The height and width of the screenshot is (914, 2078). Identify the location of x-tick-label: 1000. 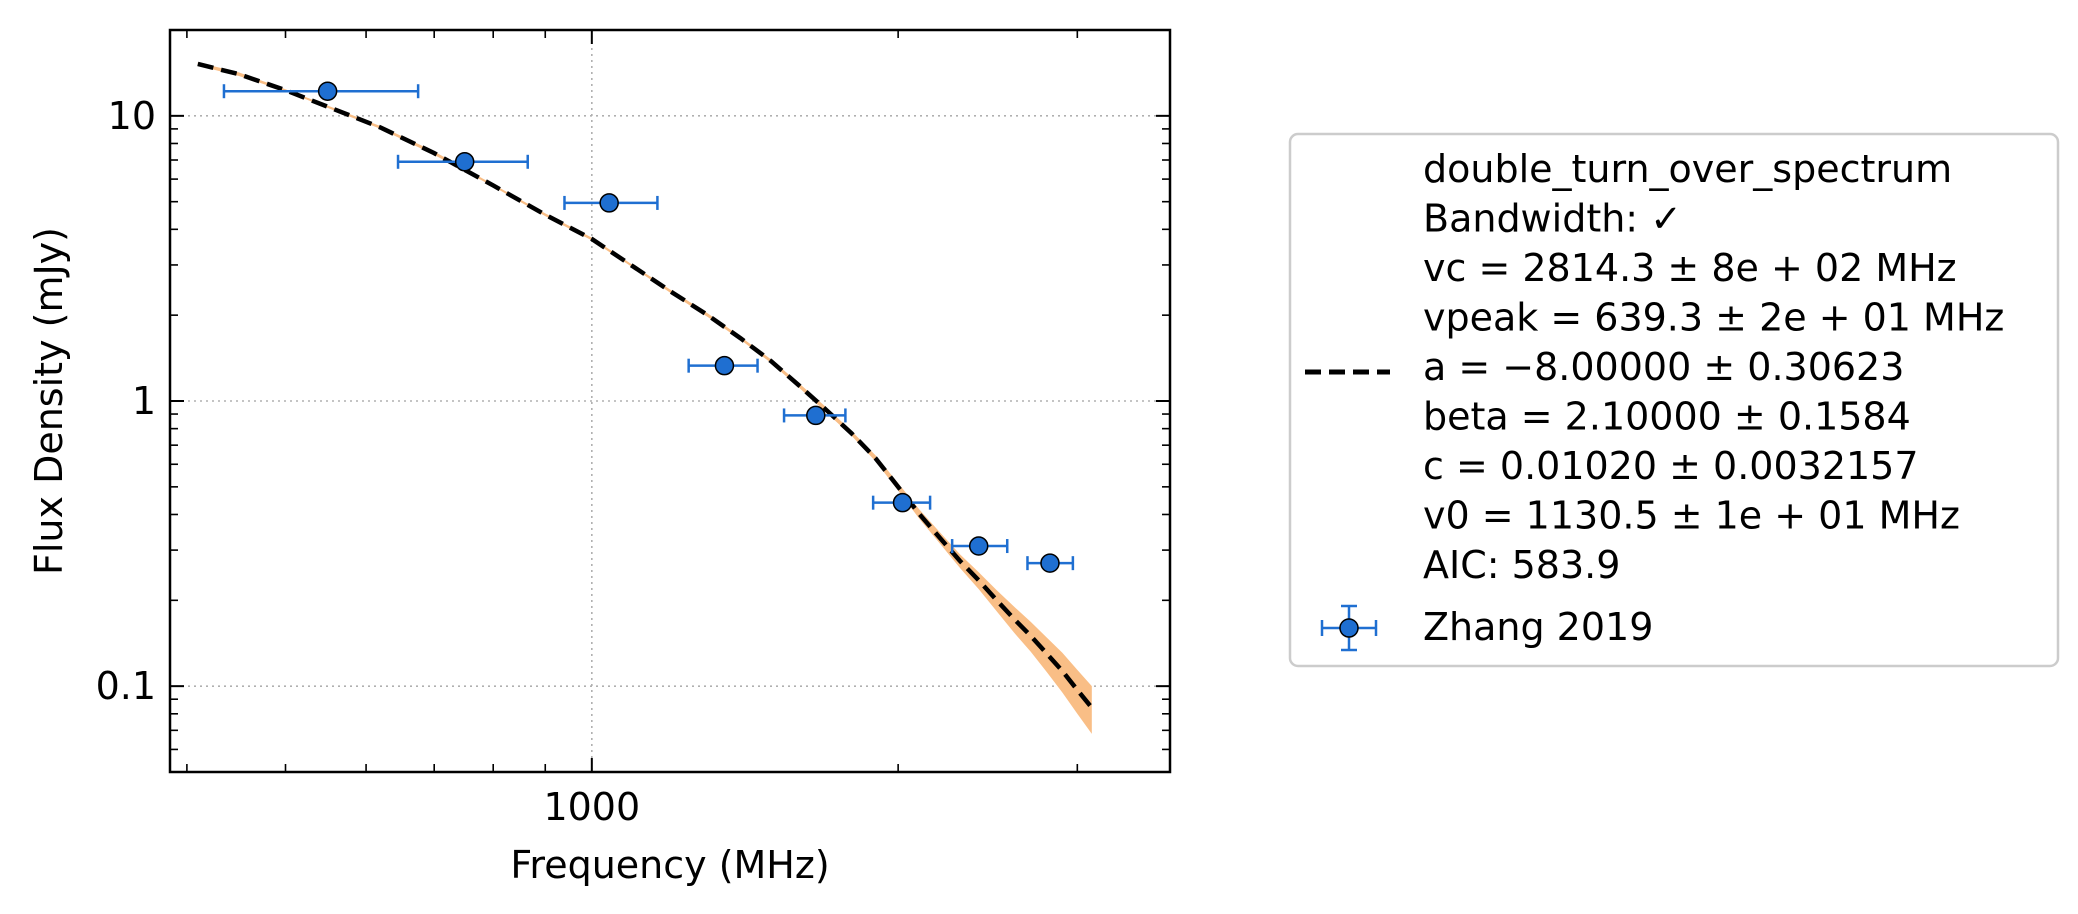
(591, 807).